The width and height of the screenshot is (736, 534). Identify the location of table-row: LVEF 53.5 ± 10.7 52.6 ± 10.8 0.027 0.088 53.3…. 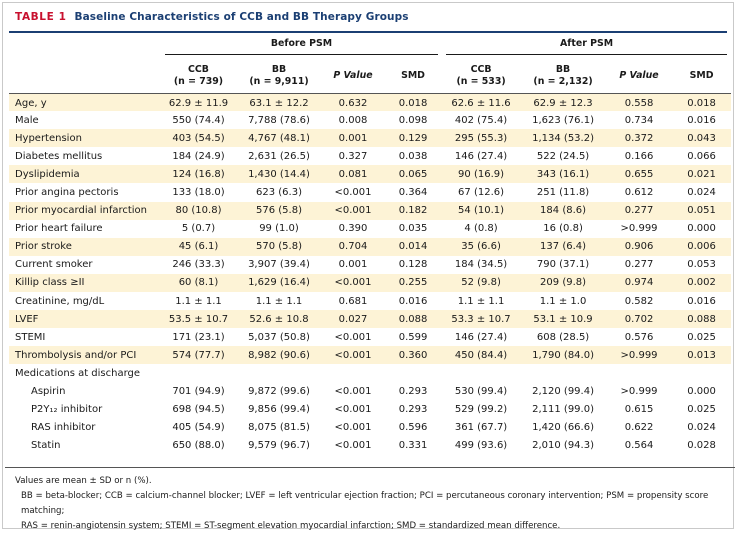
(370, 319).